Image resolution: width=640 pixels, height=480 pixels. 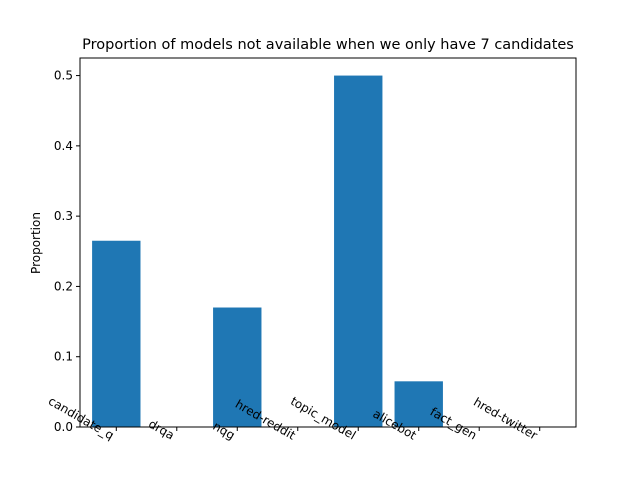 I want to click on bar-candidate_q, so click(x=116, y=333).